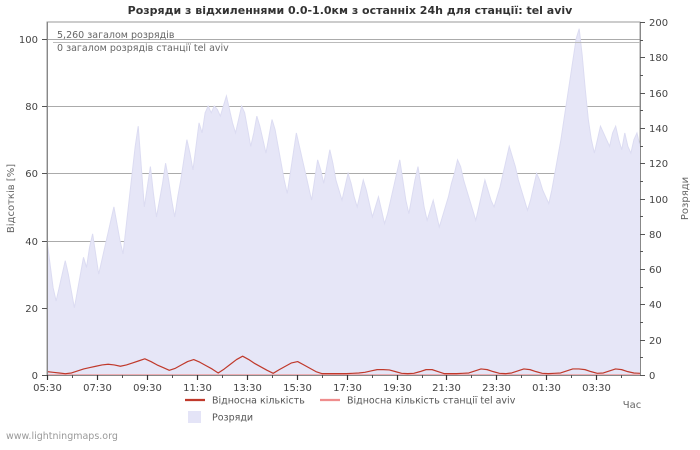 The image size is (700, 450). I want to click on x-tick-label-11:30: 11:30, so click(197, 388).